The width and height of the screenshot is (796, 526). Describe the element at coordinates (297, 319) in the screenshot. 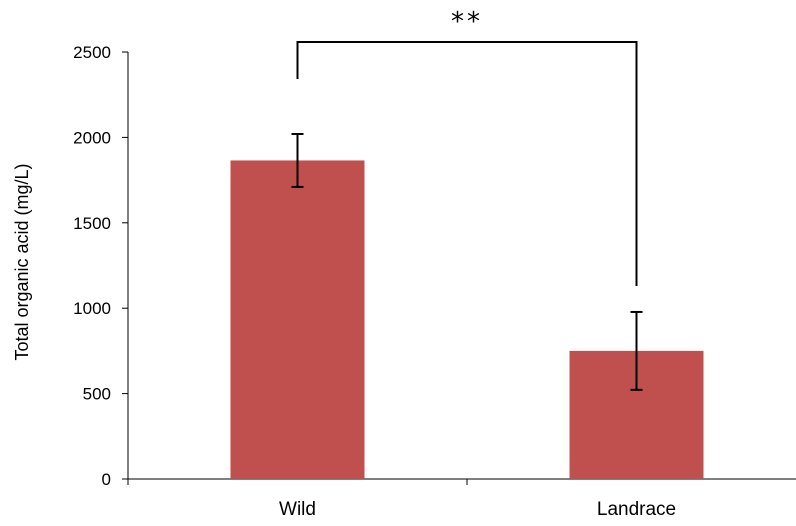

I see `bar-wild` at that location.